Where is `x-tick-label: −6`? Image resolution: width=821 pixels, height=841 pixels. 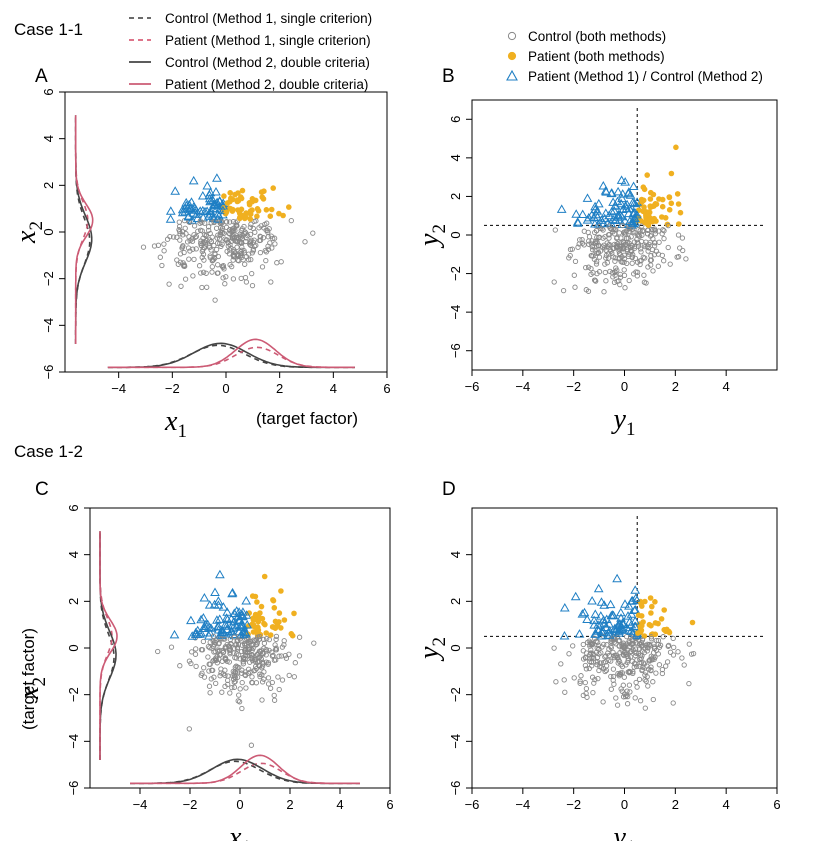 x-tick-label: −6 is located at coordinates (472, 804).